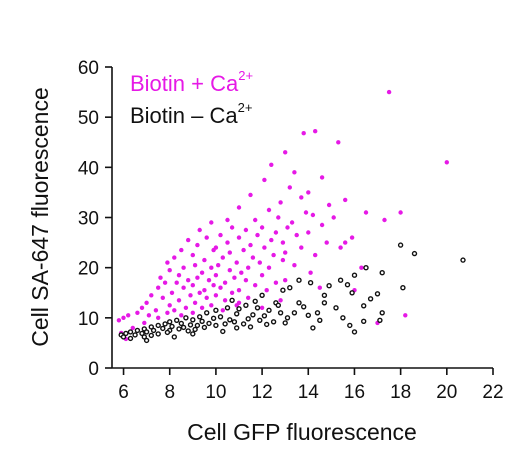  Describe the element at coordinates (88, 68) in the screenshot. I see `y-tick-label: 60` at that location.